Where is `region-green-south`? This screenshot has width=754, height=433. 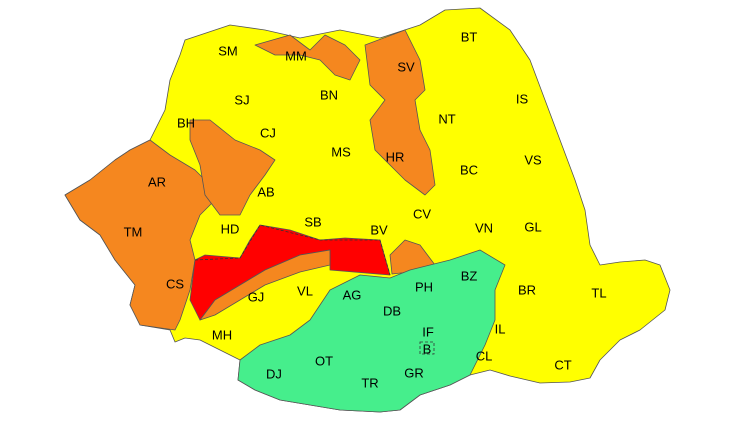
region-green-south is located at coordinates (371, 331).